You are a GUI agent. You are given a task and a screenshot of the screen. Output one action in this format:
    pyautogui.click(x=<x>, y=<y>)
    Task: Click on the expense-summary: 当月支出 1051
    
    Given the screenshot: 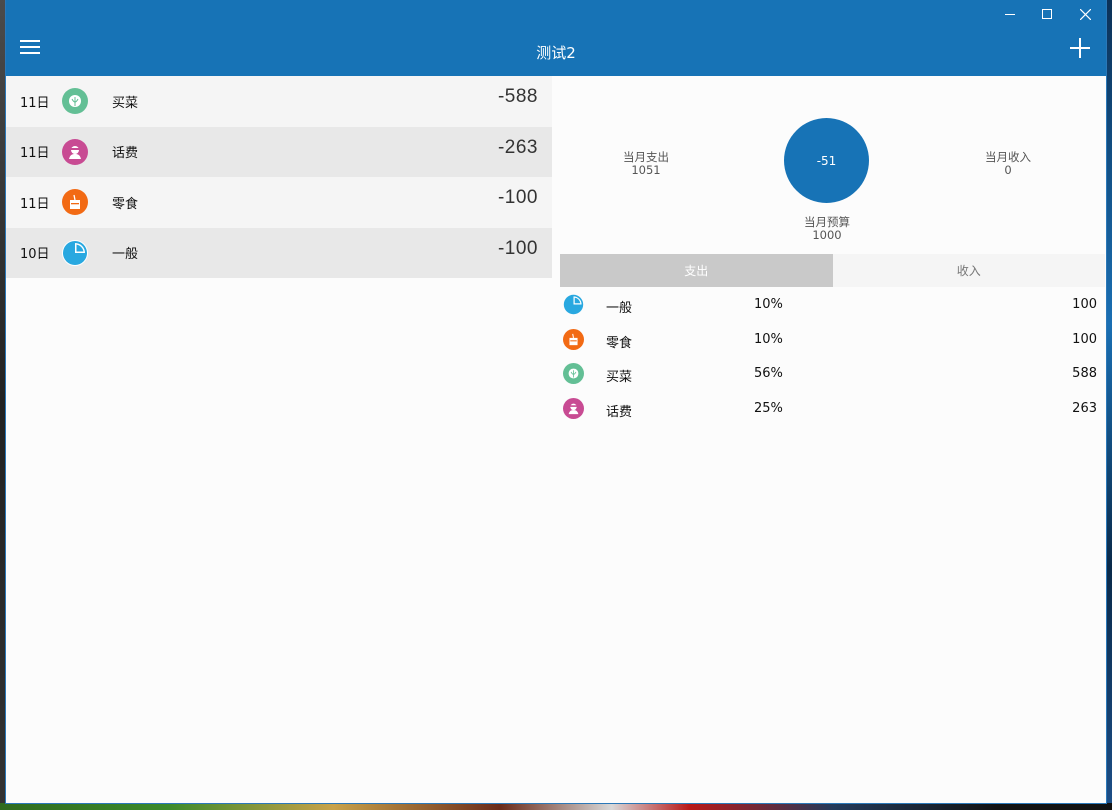 What is the action you would take?
    pyautogui.click(x=646, y=164)
    